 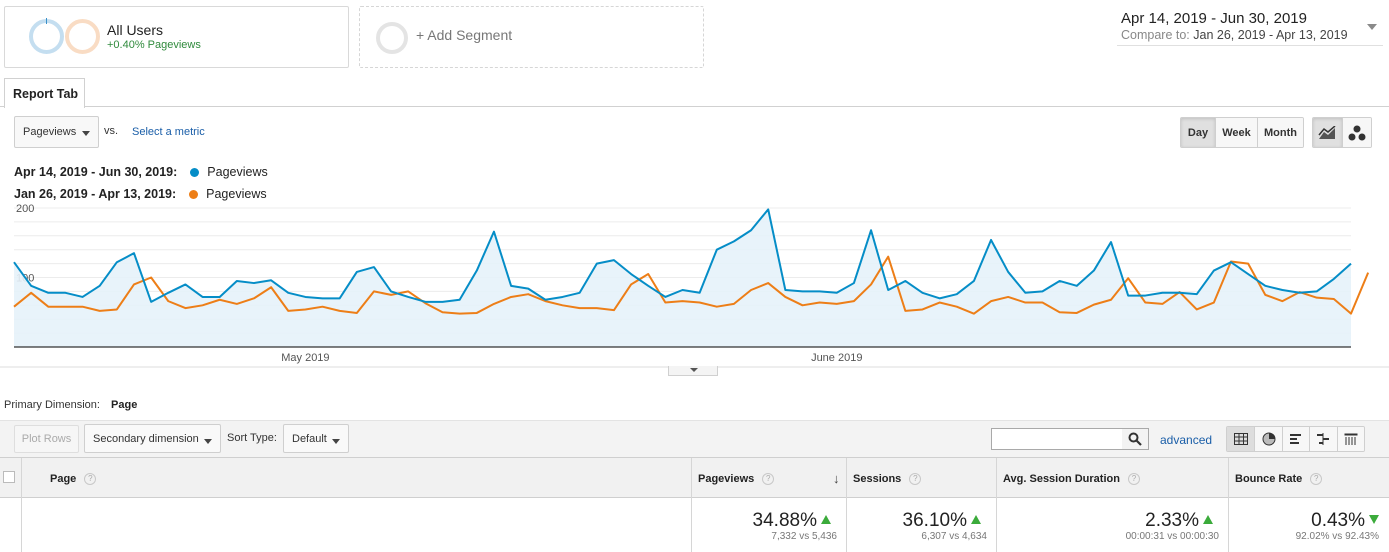 I want to click on summary-bounce-rate-cell: 0.43% 92.02% vs 92.43%, so click(x=1308, y=525).